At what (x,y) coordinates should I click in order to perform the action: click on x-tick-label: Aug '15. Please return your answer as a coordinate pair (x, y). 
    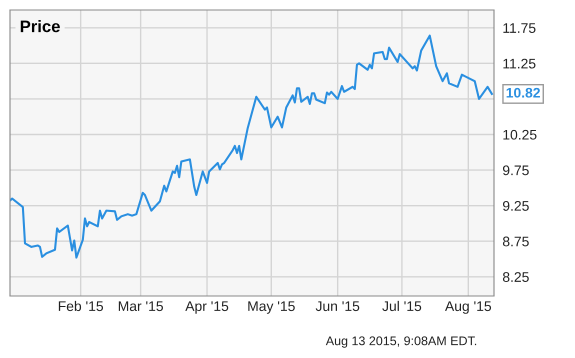
    Looking at the image, I should click on (468, 307).